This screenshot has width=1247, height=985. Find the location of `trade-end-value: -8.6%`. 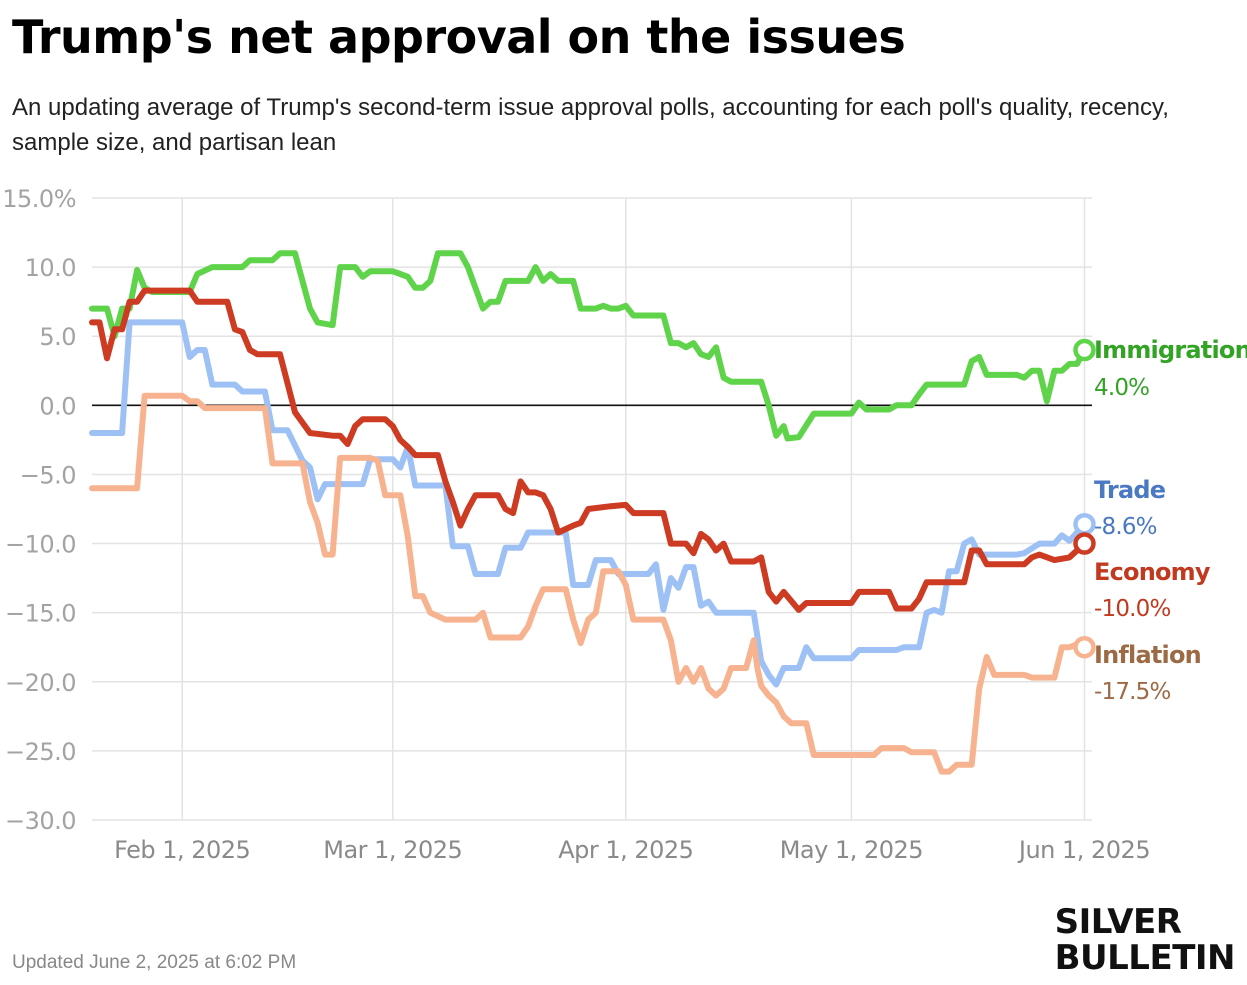

trade-end-value: -8.6% is located at coordinates (1125, 527).